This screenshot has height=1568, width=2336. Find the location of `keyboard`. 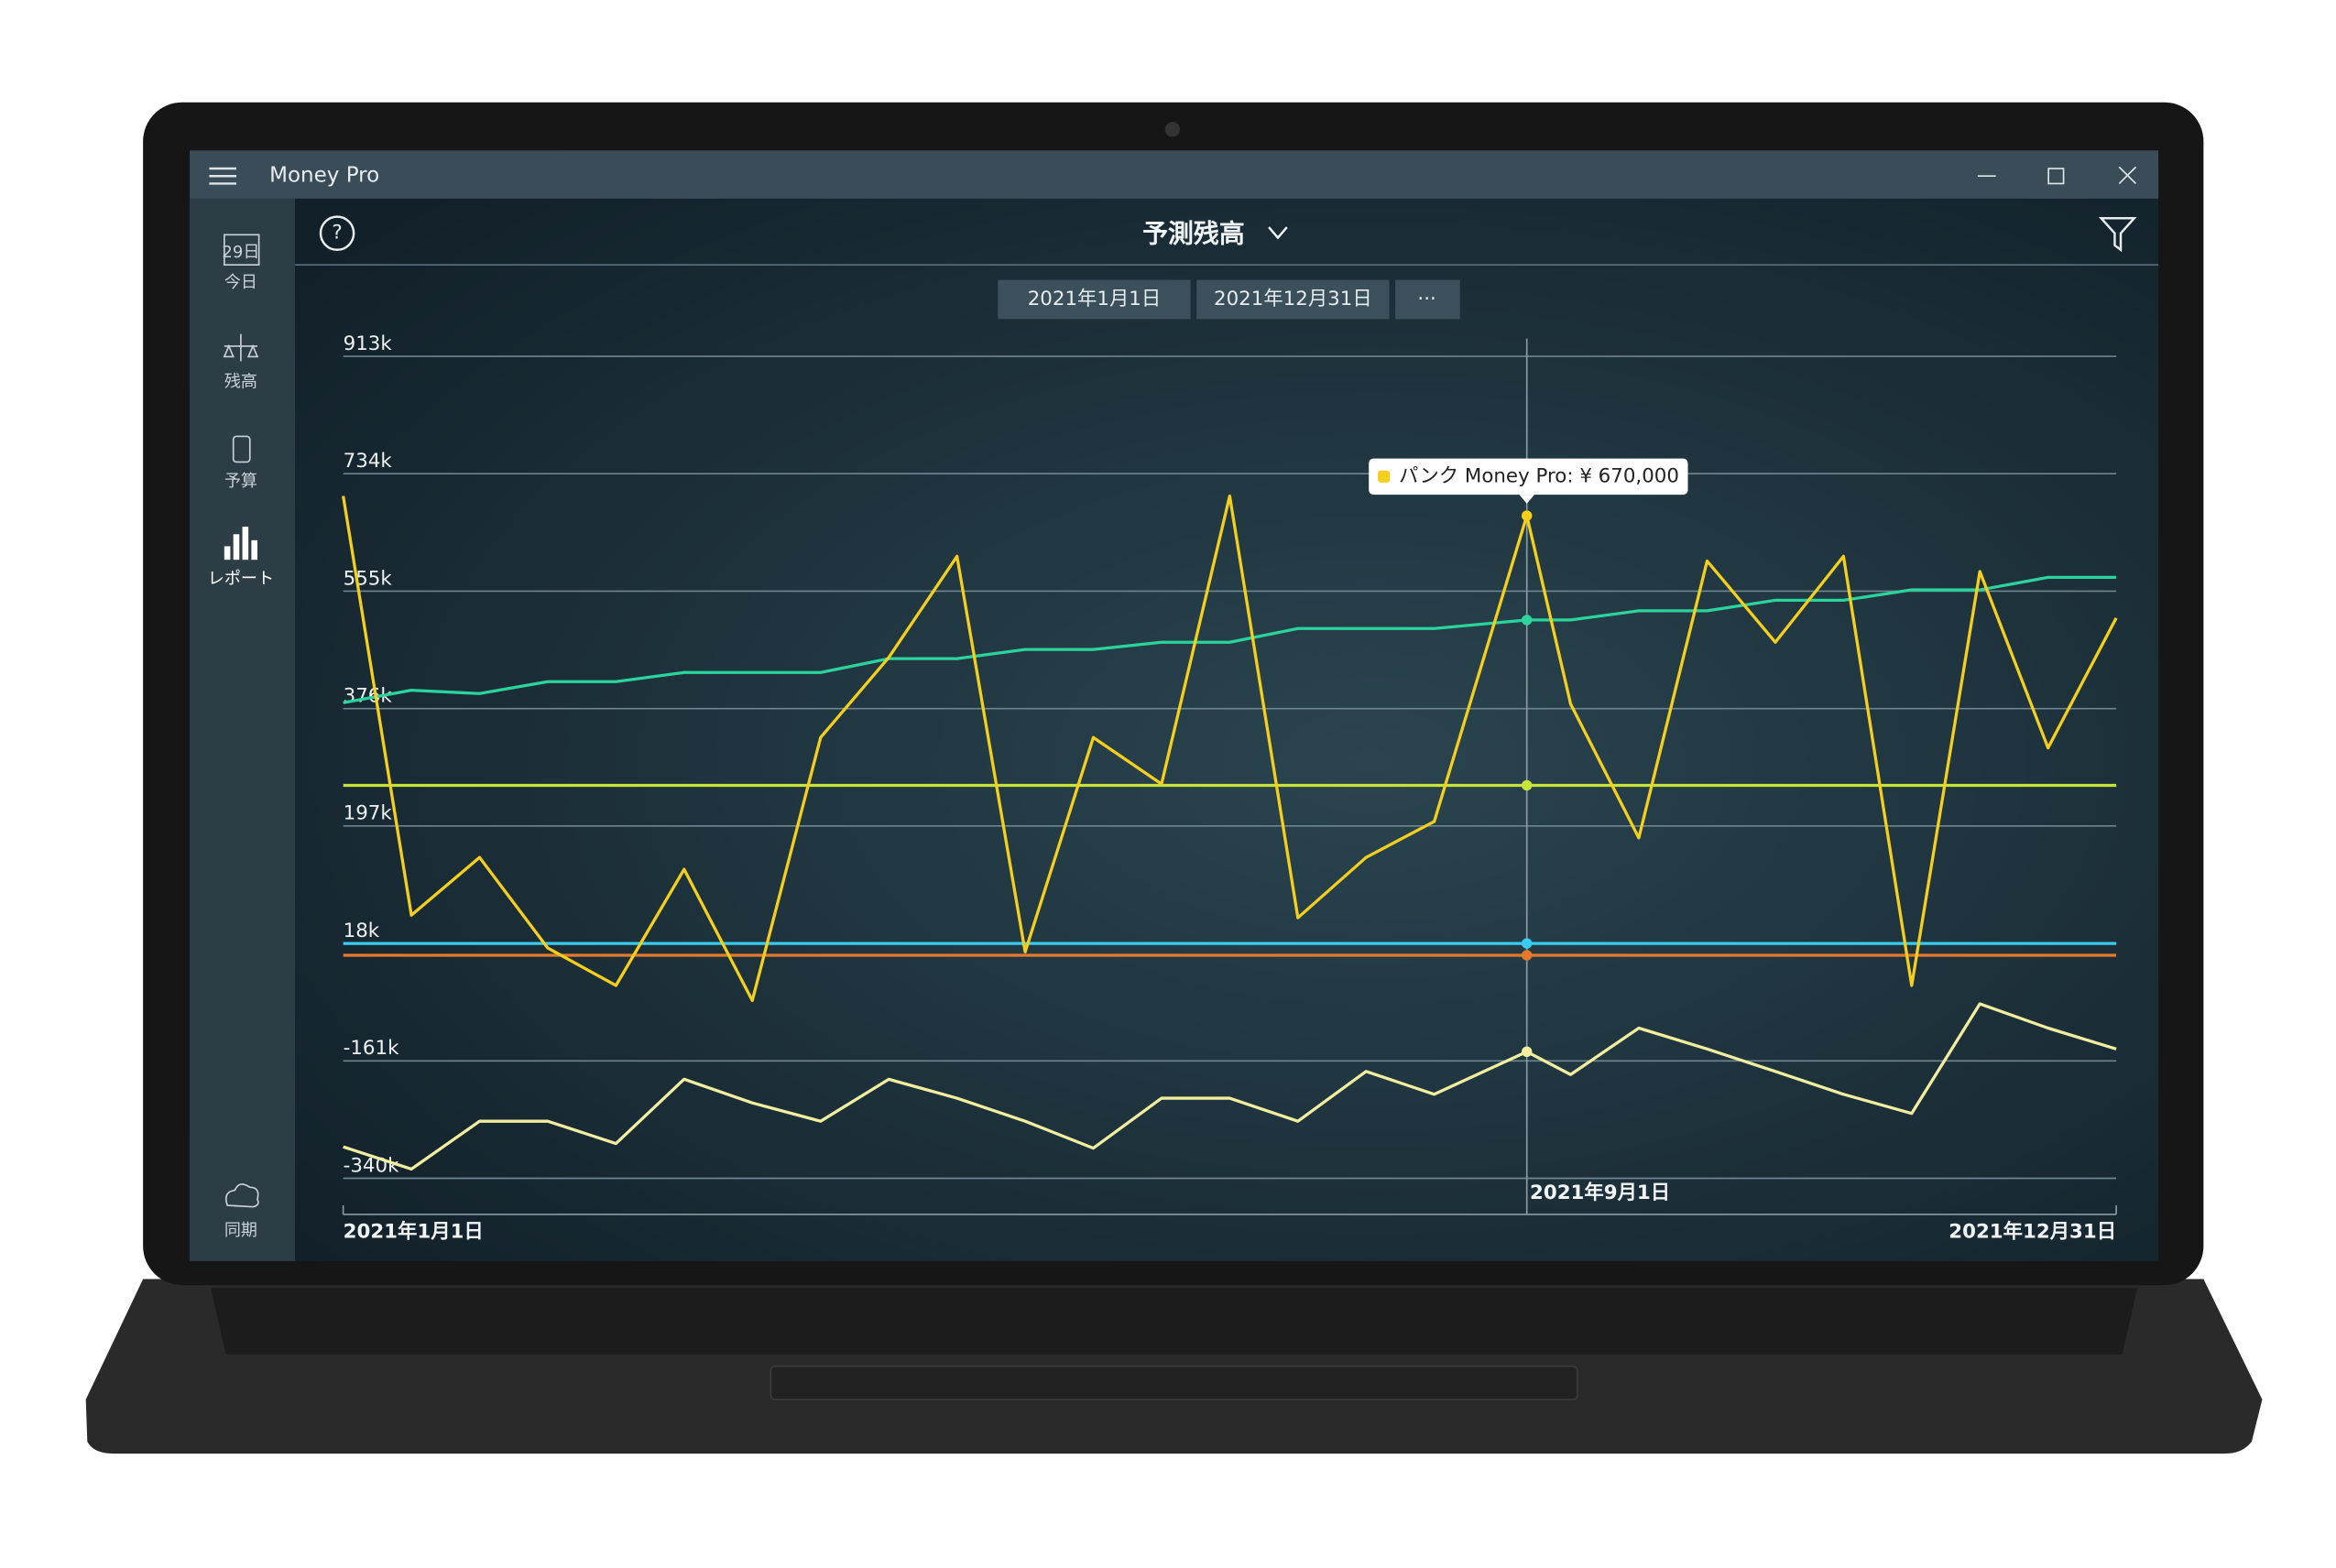

keyboard is located at coordinates (1174, 1321).